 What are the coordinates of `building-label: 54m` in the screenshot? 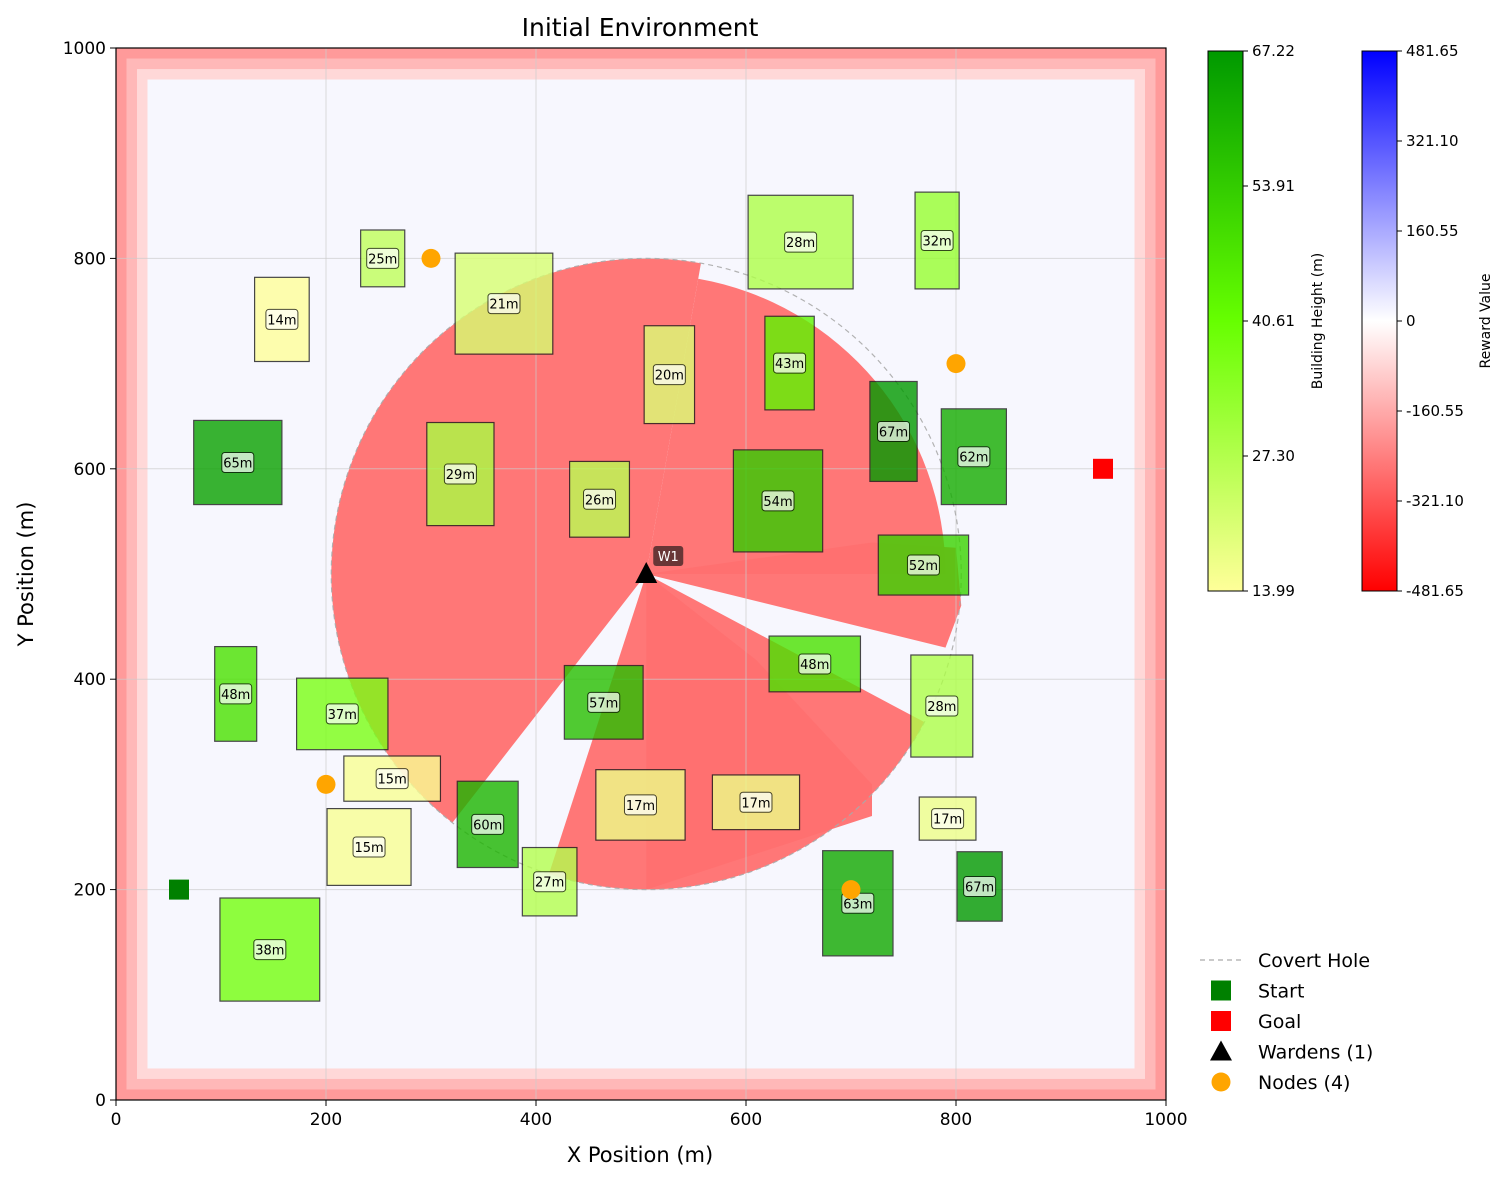 It's located at (777, 502).